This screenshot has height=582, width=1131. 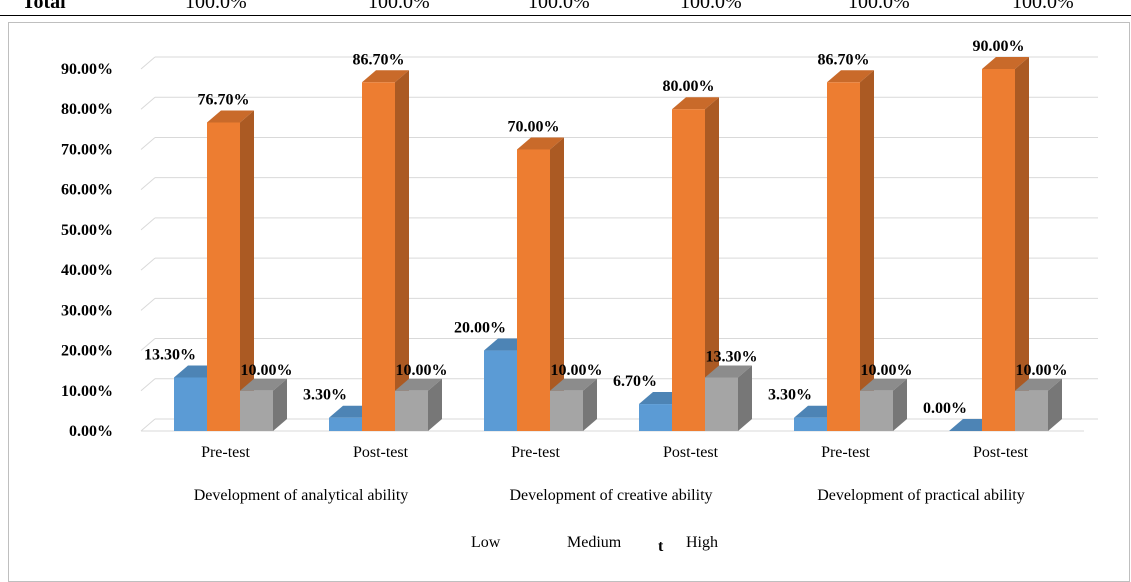 What do you see at coordinates (87, 310) in the screenshot?
I see `y-tick-label: 30.00%` at bounding box center [87, 310].